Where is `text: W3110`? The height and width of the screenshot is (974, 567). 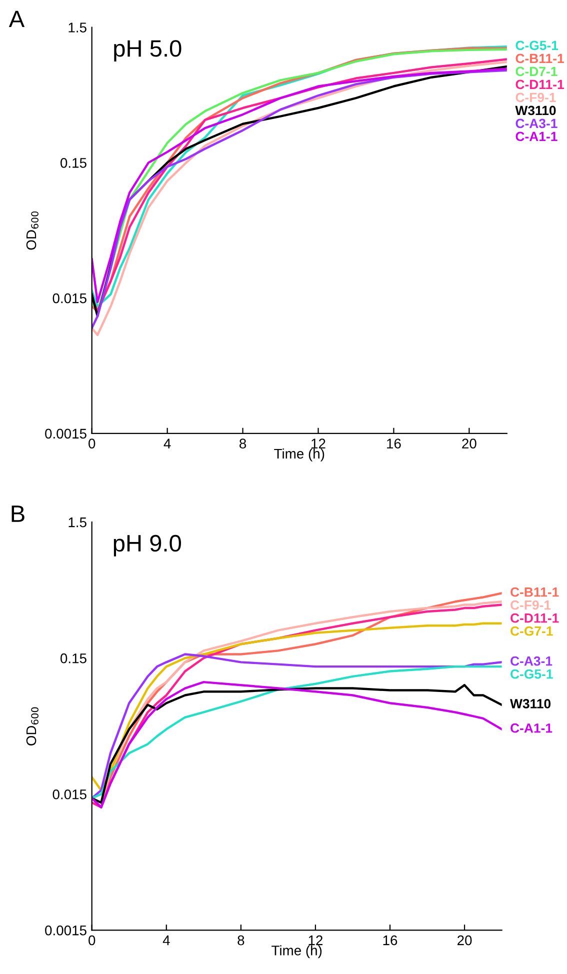
text: W3110 is located at coordinates (535, 111).